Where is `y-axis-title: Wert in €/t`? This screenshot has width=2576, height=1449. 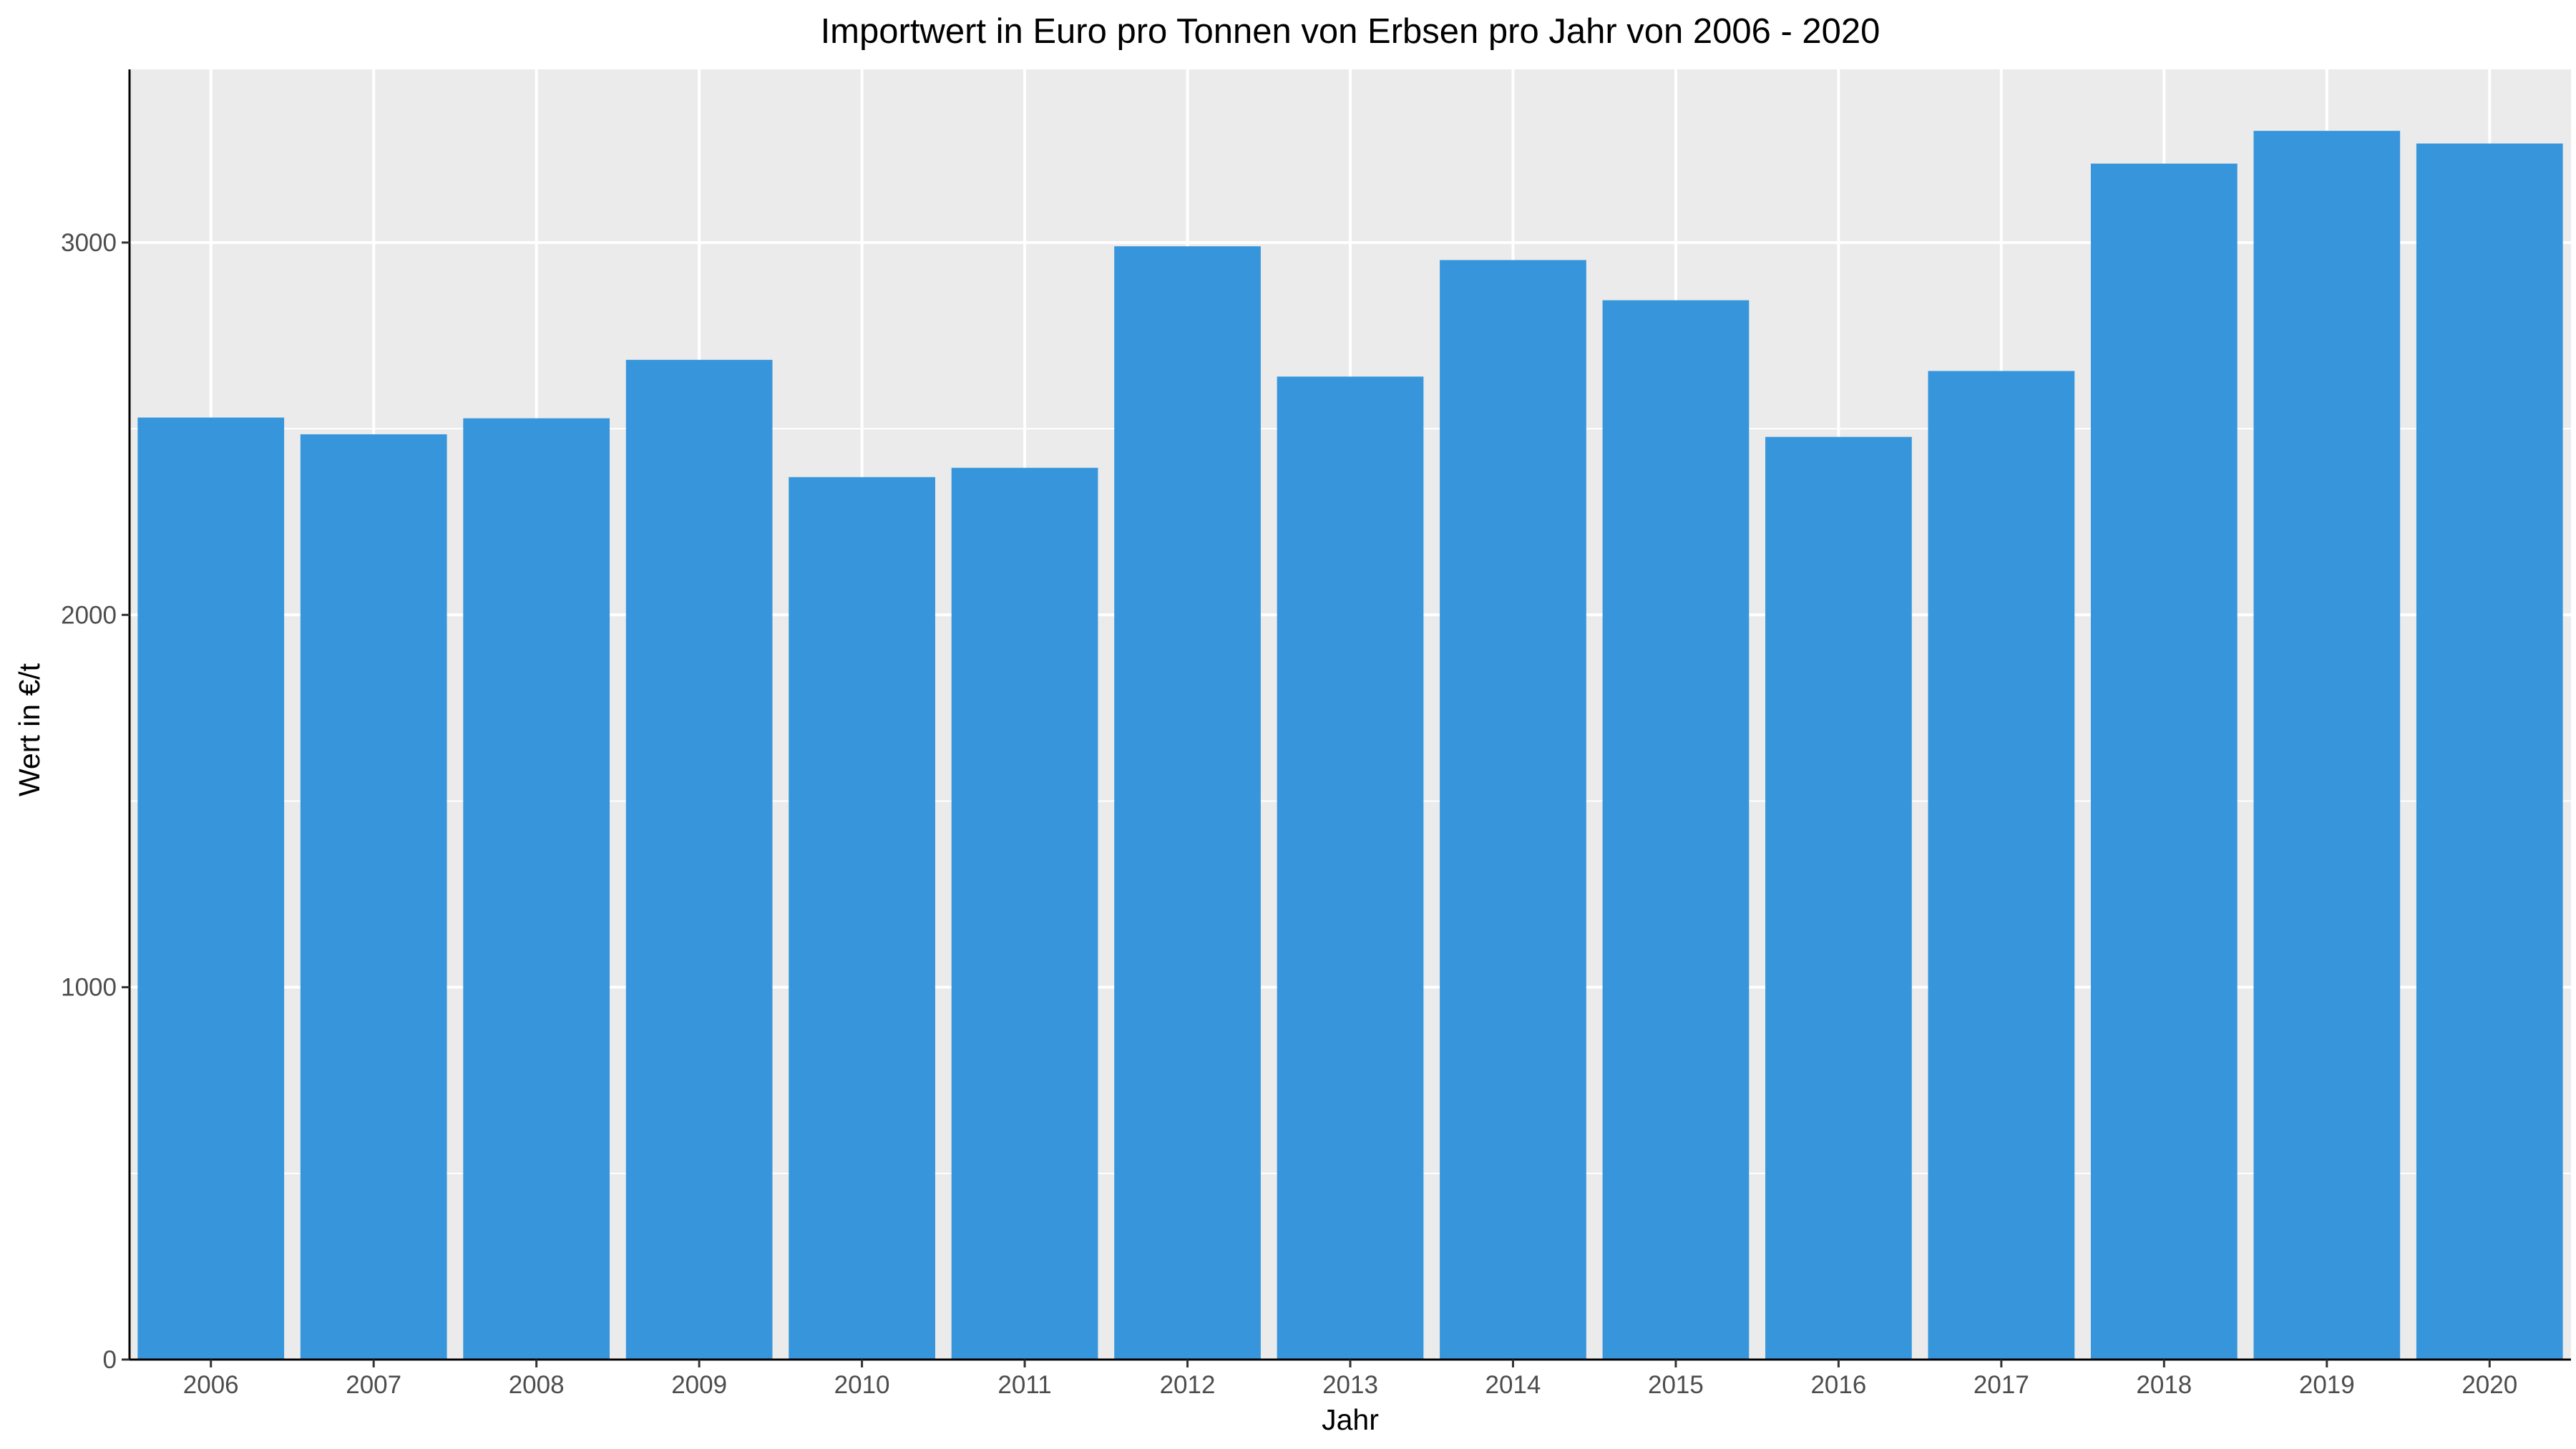
y-axis-title: Wert in €/t is located at coordinates (29, 729).